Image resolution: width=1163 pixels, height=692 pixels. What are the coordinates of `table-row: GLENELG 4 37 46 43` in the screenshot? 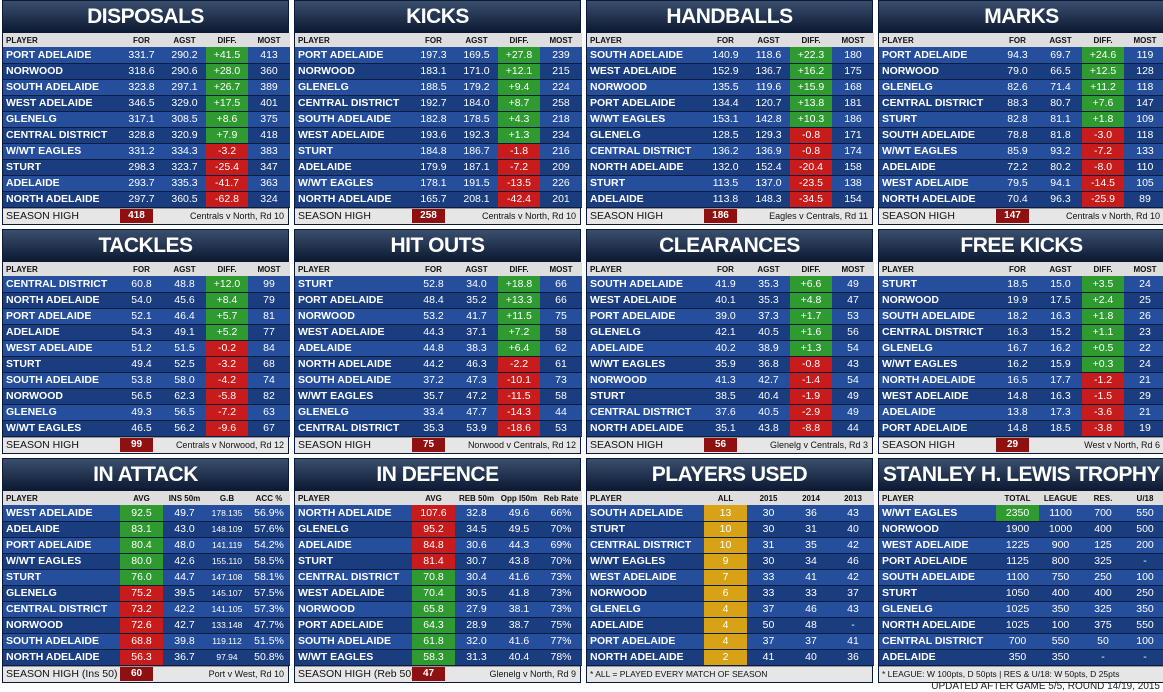 It's located at (730, 609).